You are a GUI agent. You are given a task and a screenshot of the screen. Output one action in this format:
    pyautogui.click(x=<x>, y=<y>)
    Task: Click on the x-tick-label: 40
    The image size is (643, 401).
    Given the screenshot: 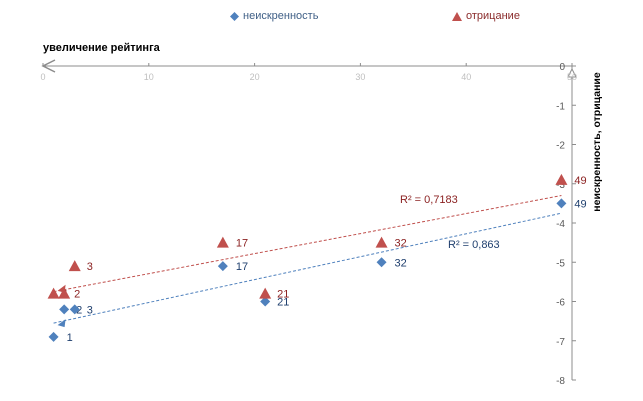 What is the action you would take?
    pyautogui.click(x=466, y=77)
    